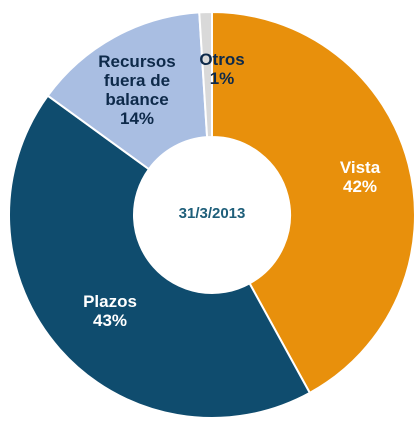 The height and width of the screenshot is (430, 420). Describe the element at coordinates (222, 78) in the screenshot. I see `value-label: 1%` at that location.